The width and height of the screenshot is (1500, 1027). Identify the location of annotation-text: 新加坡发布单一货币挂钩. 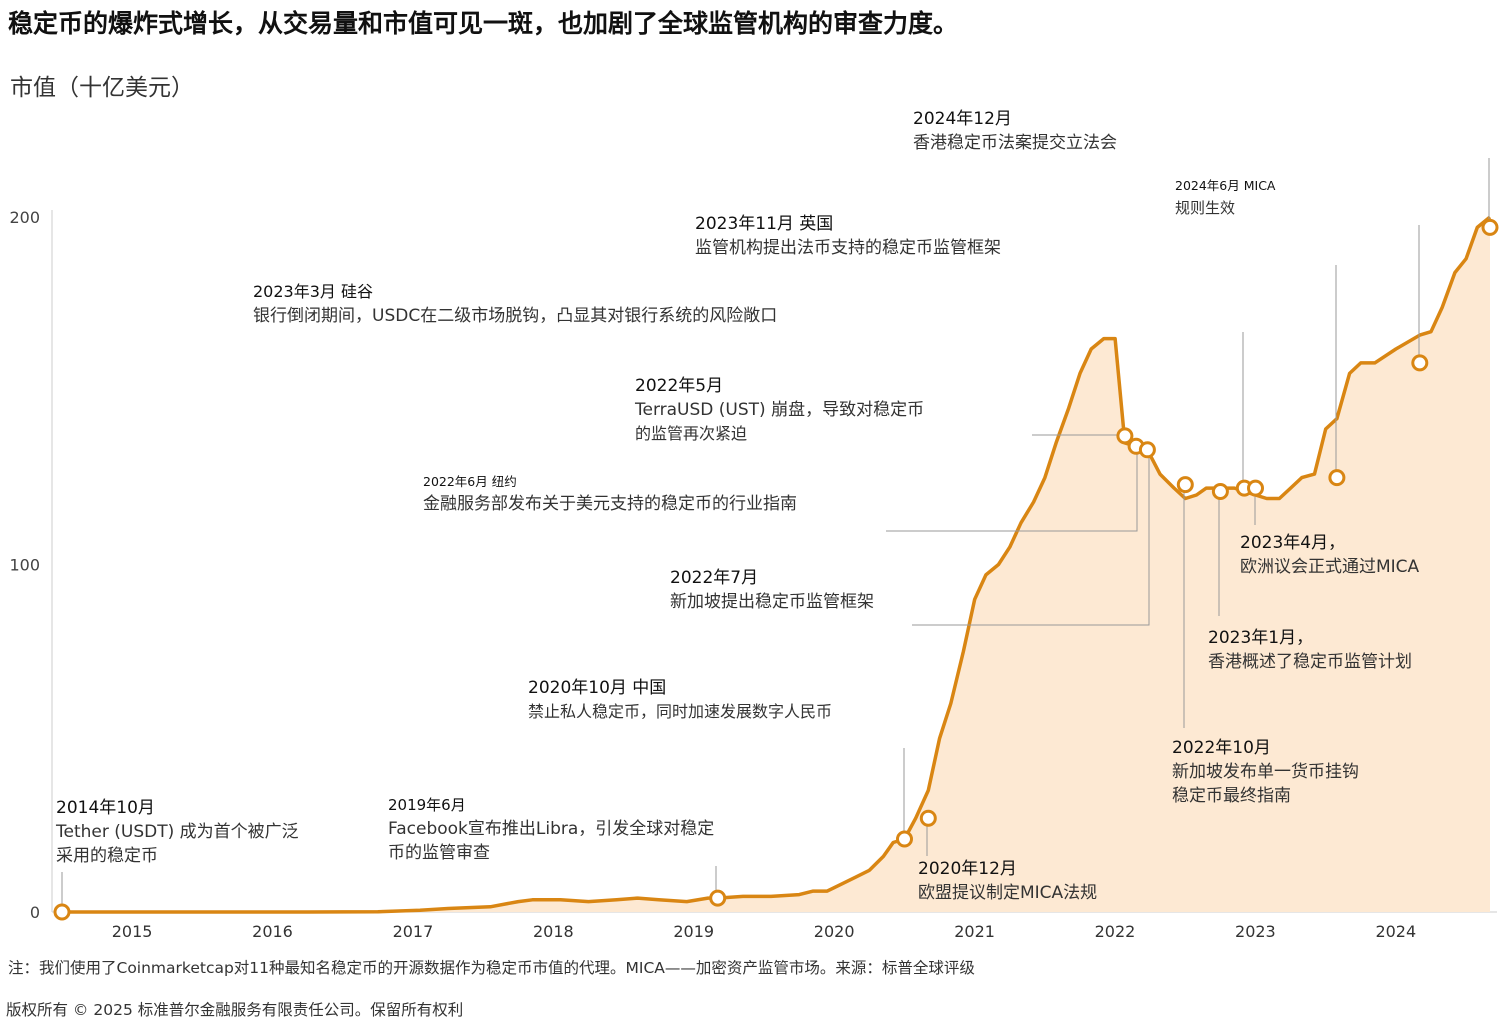
(1265, 772).